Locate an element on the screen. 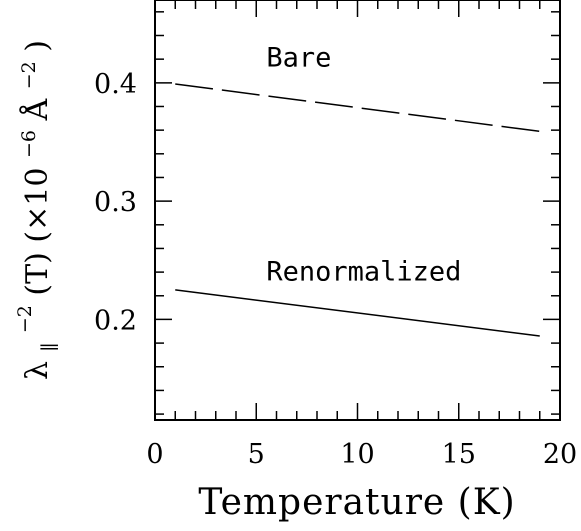  y-tick-labels: 0.2 0.3 0.4 is located at coordinates (115, 203).